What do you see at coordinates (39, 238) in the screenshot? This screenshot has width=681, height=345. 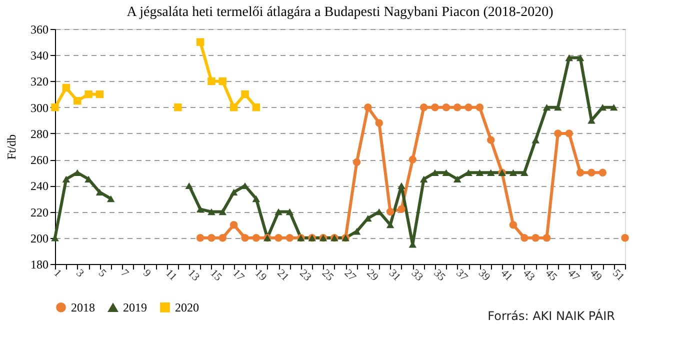 I see `y-tick-label: 200` at bounding box center [39, 238].